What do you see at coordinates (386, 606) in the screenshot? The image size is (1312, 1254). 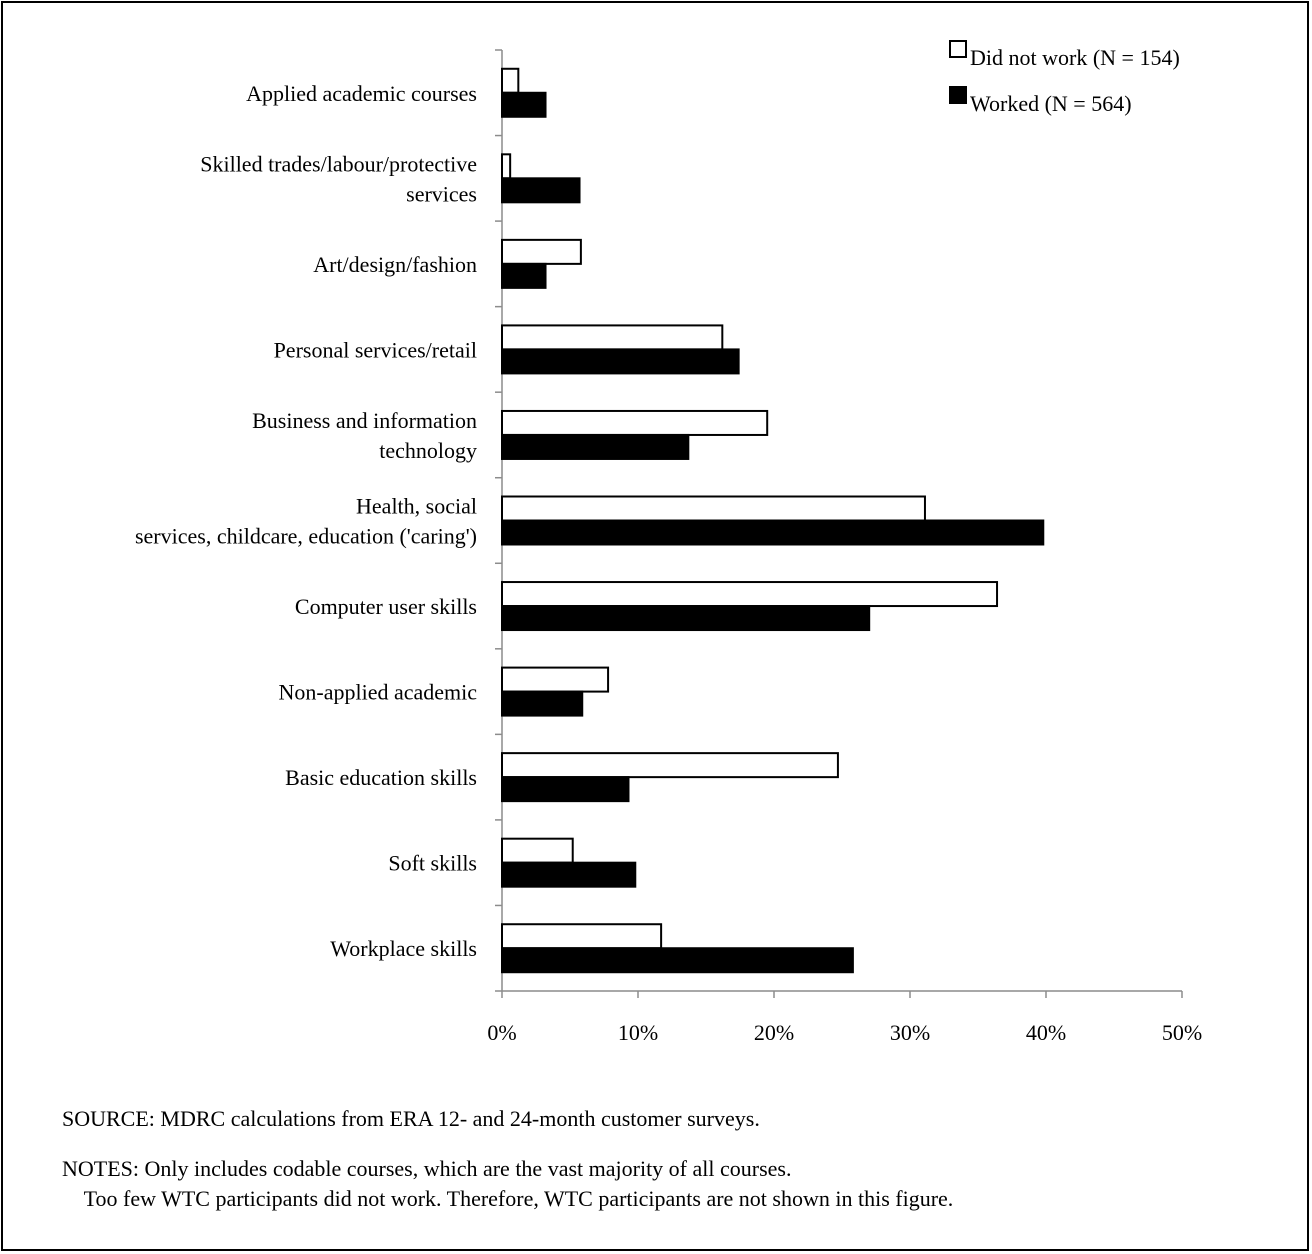 I see `category-label: Computer user skills` at bounding box center [386, 606].